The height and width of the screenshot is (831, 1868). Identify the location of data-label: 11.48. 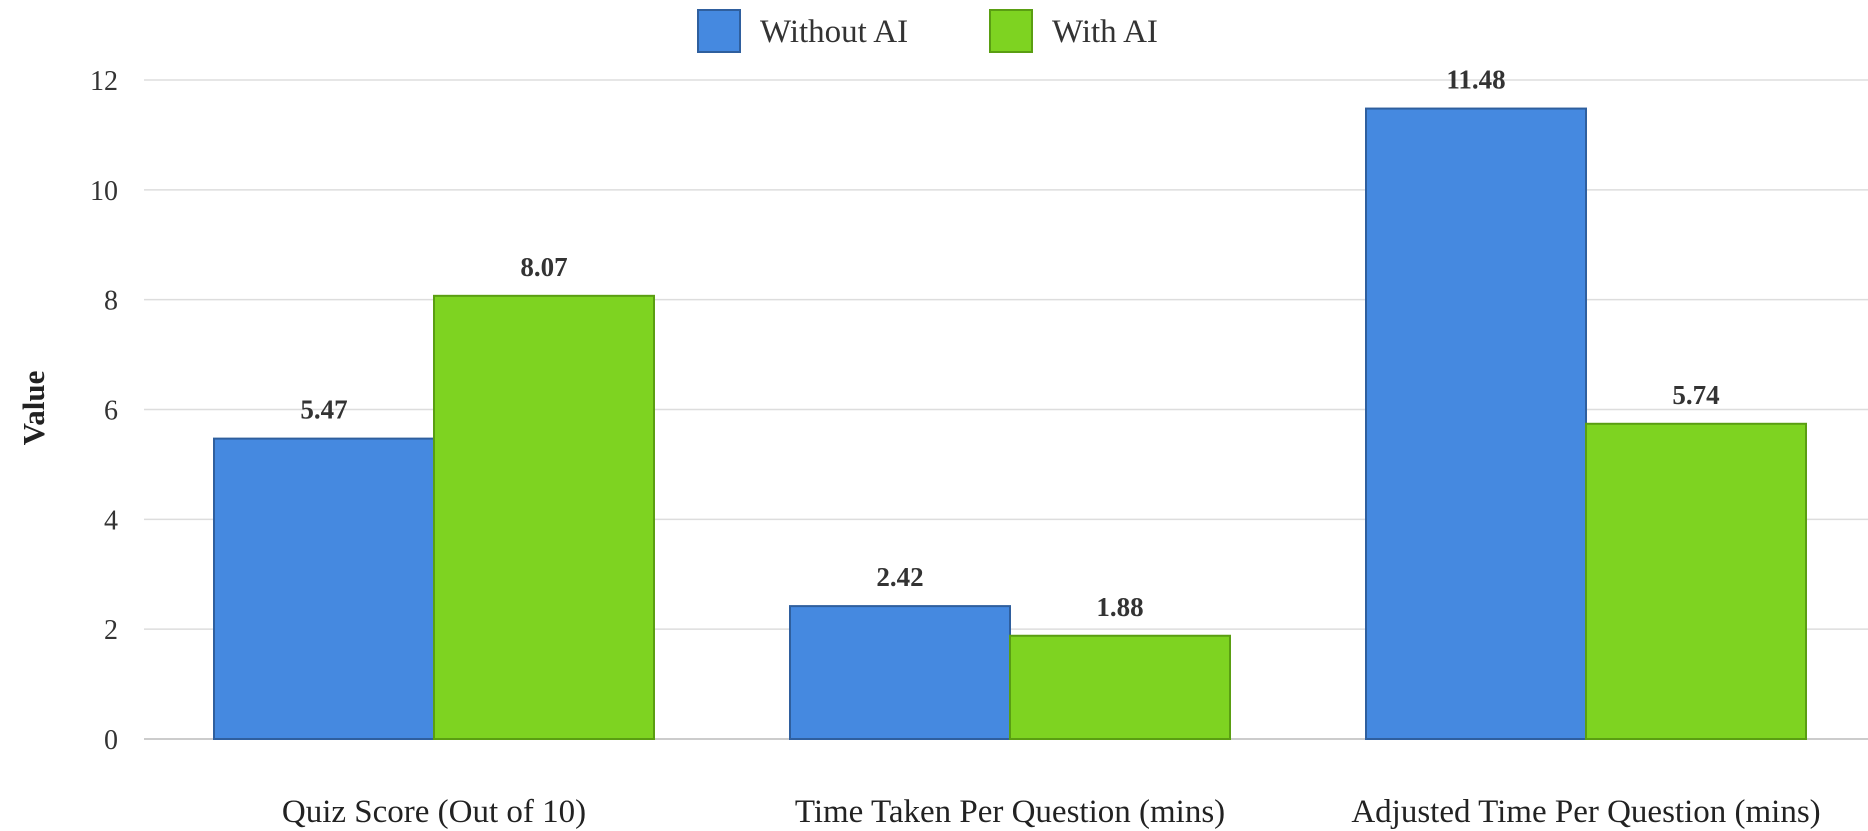
(1475, 80).